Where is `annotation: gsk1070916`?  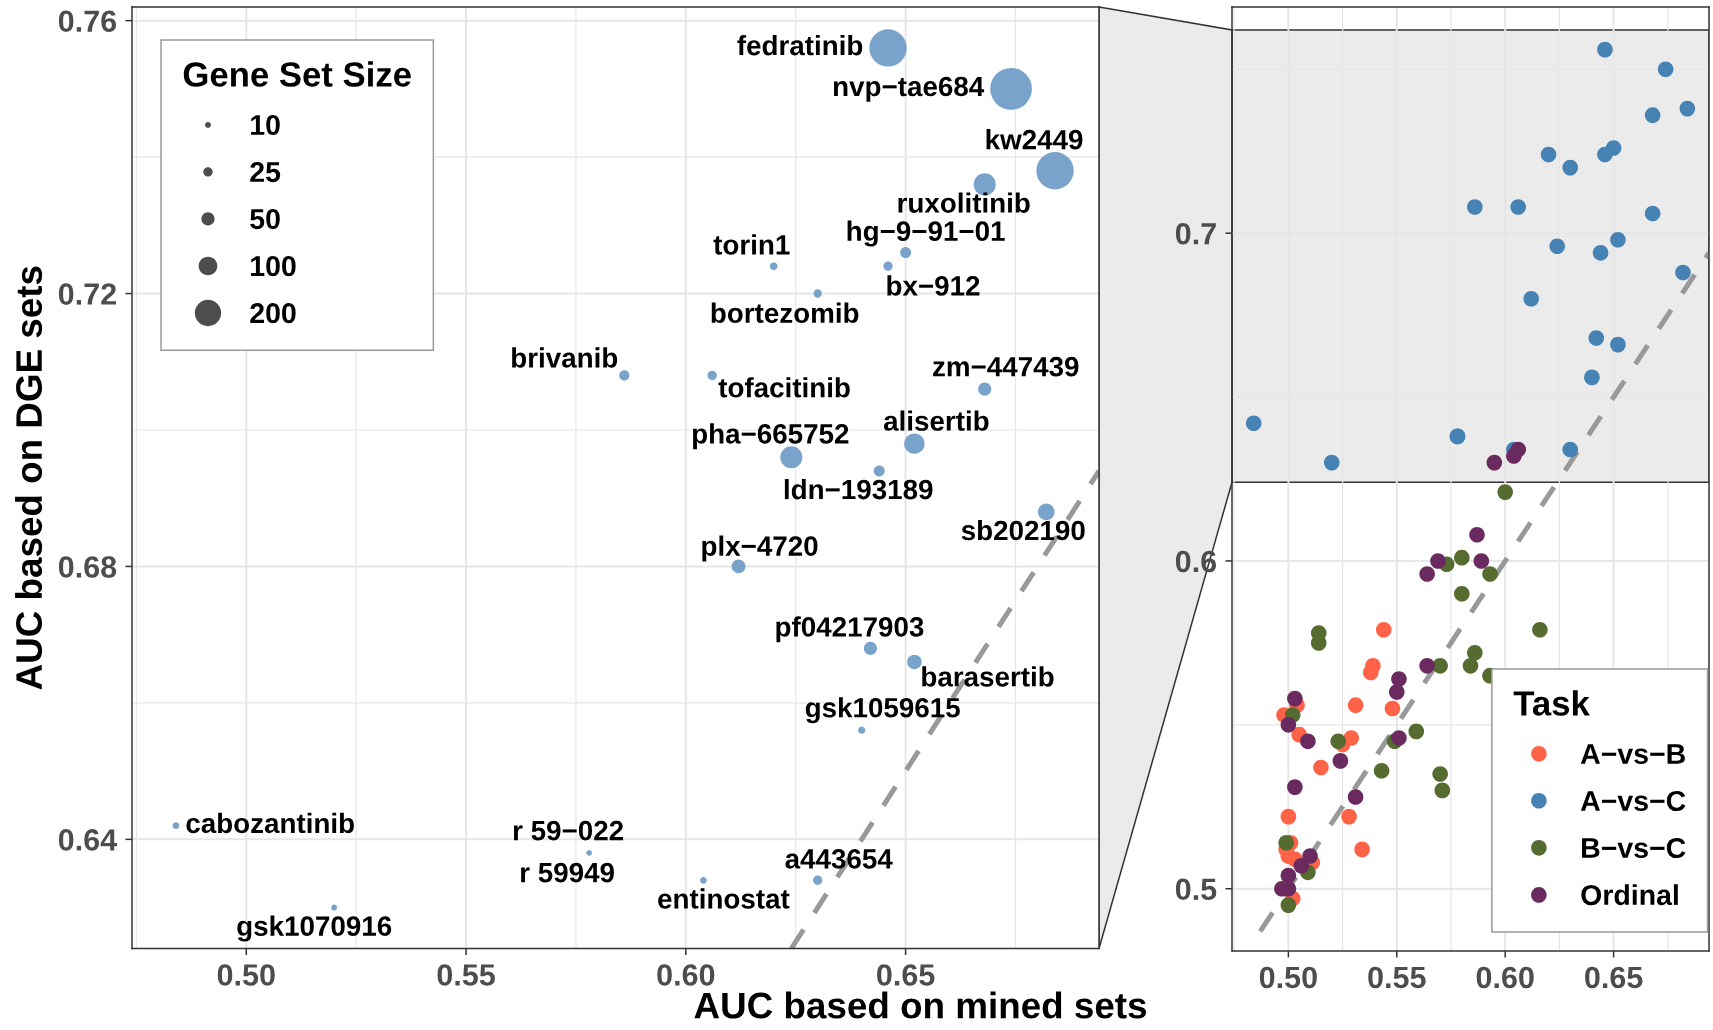
annotation: gsk1070916 is located at coordinates (314, 928).